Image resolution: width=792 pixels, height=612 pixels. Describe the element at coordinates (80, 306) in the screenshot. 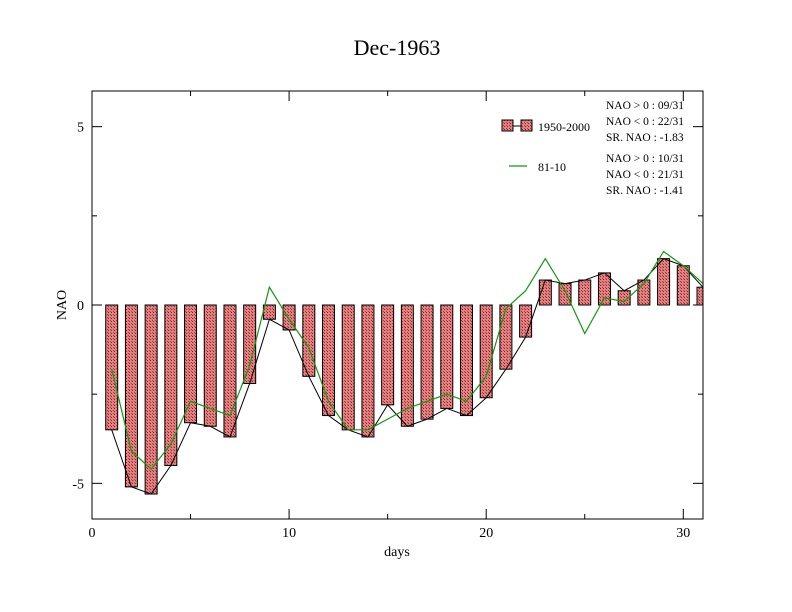

I see `y-tick-label: 0` at that location.